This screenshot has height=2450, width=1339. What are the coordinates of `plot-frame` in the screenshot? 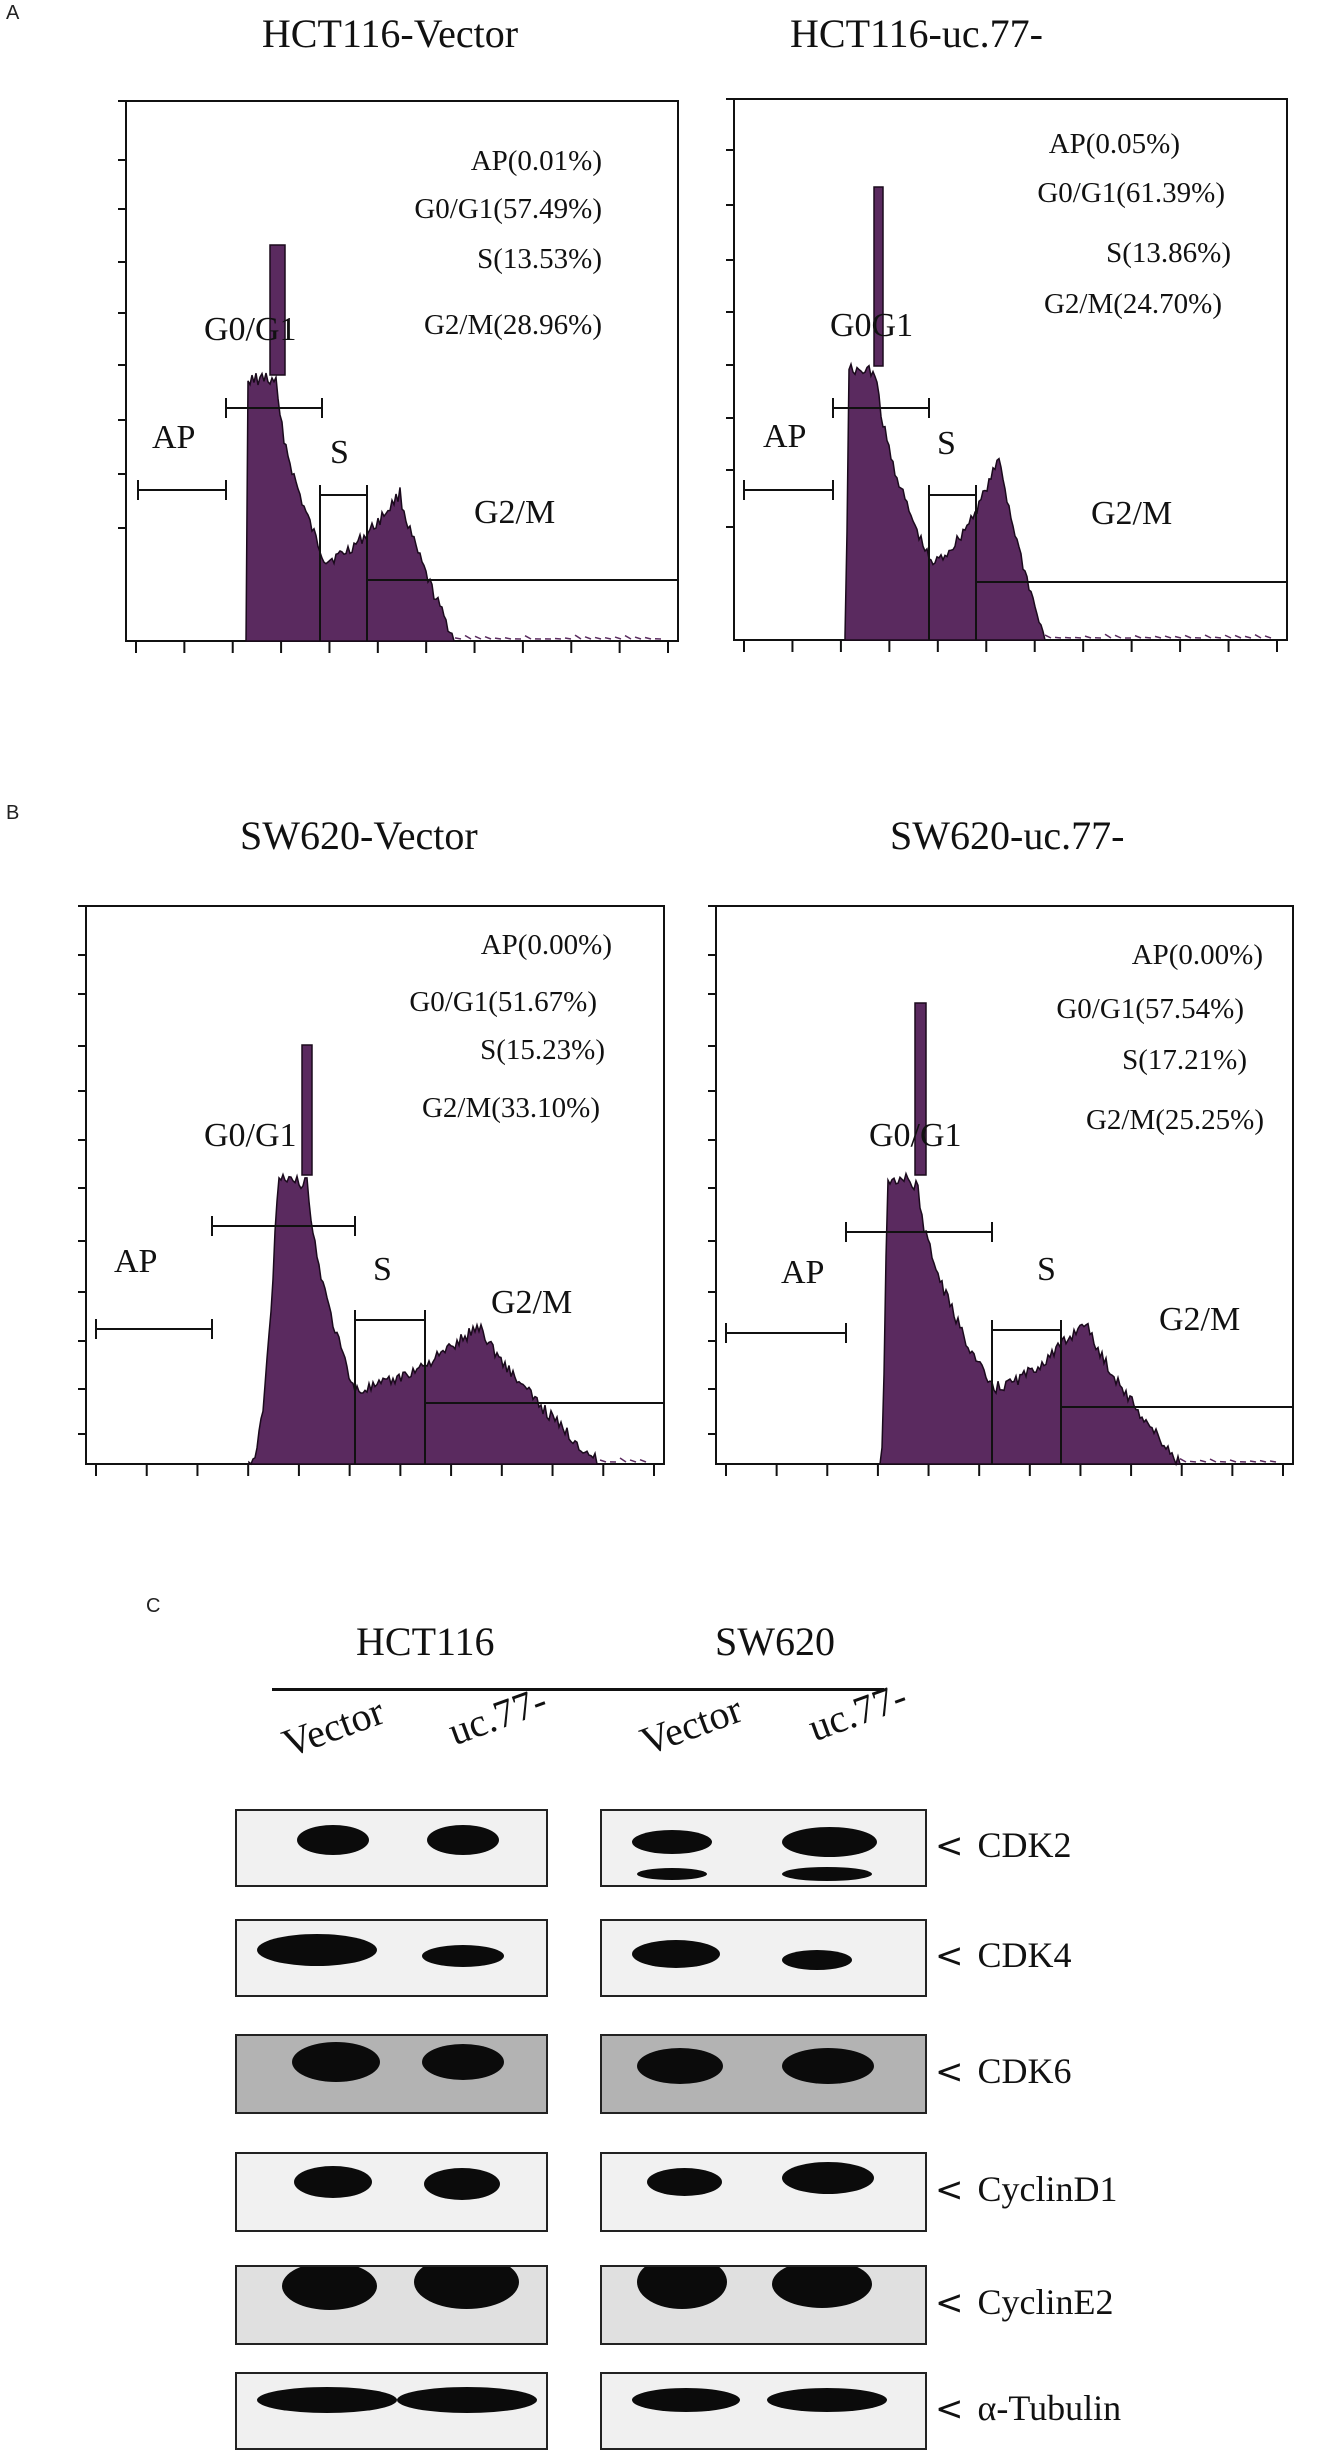 It's located at (1004, 1185).